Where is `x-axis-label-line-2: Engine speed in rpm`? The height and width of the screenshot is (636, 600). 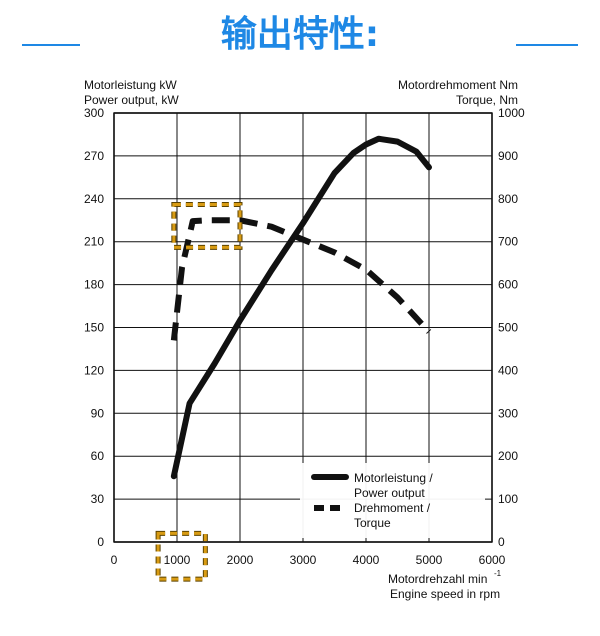 x-axis-label-line-2: Engine speed in rpm is located at coordinates (445, 594).